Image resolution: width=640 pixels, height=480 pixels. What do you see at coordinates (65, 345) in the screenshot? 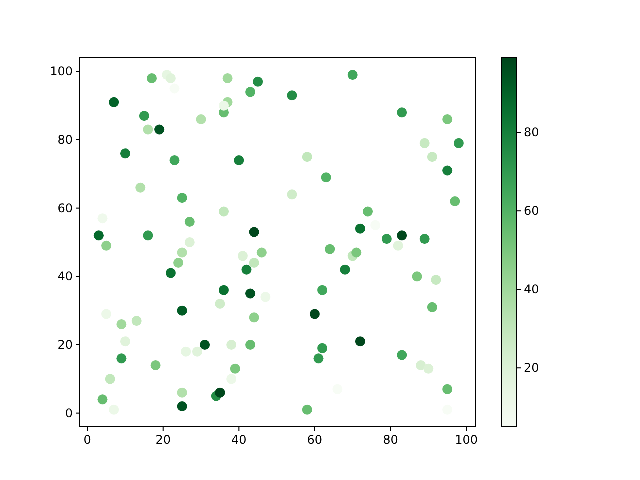
I see `y-tick-label: 20` at bounding box center [65, 345].